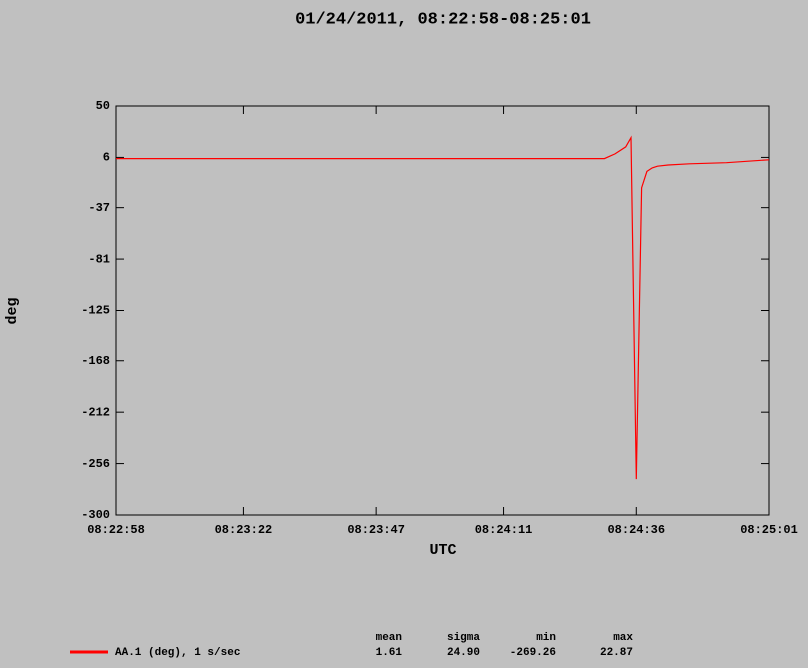 The height and width of the screenshot is (668, 808). Describe the element at coordinates (442, 550) in the screenshot. I see `x-axis-label: UTC` at that location.